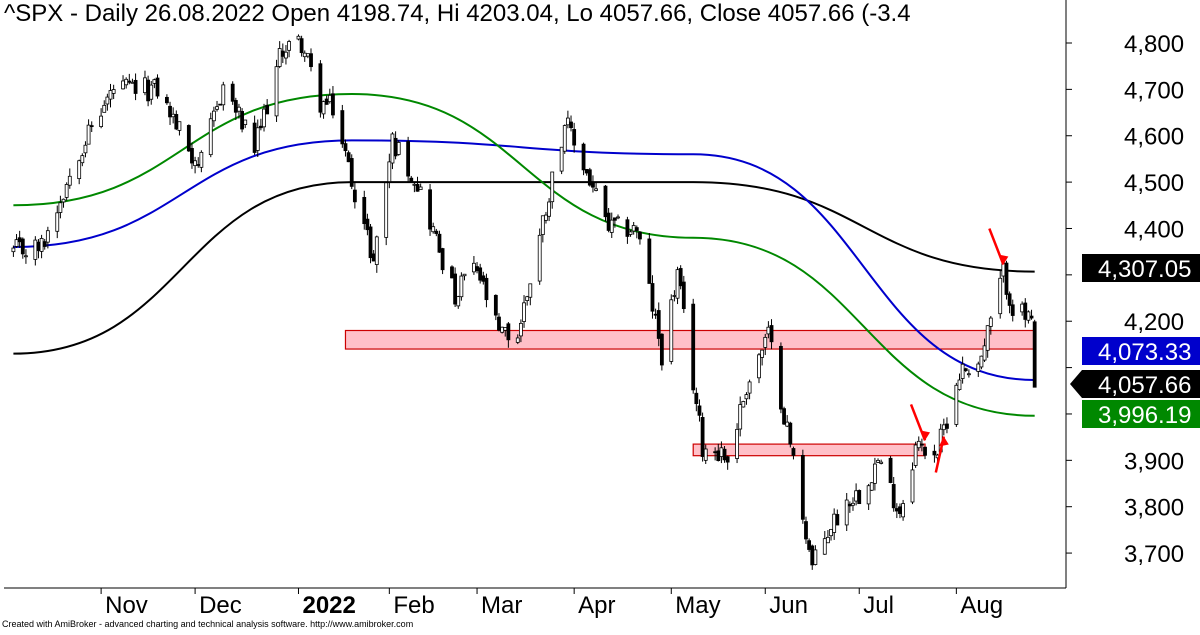 This screenshot has height=635, width=1200. I want to click on support-zones, so click(690, 393).